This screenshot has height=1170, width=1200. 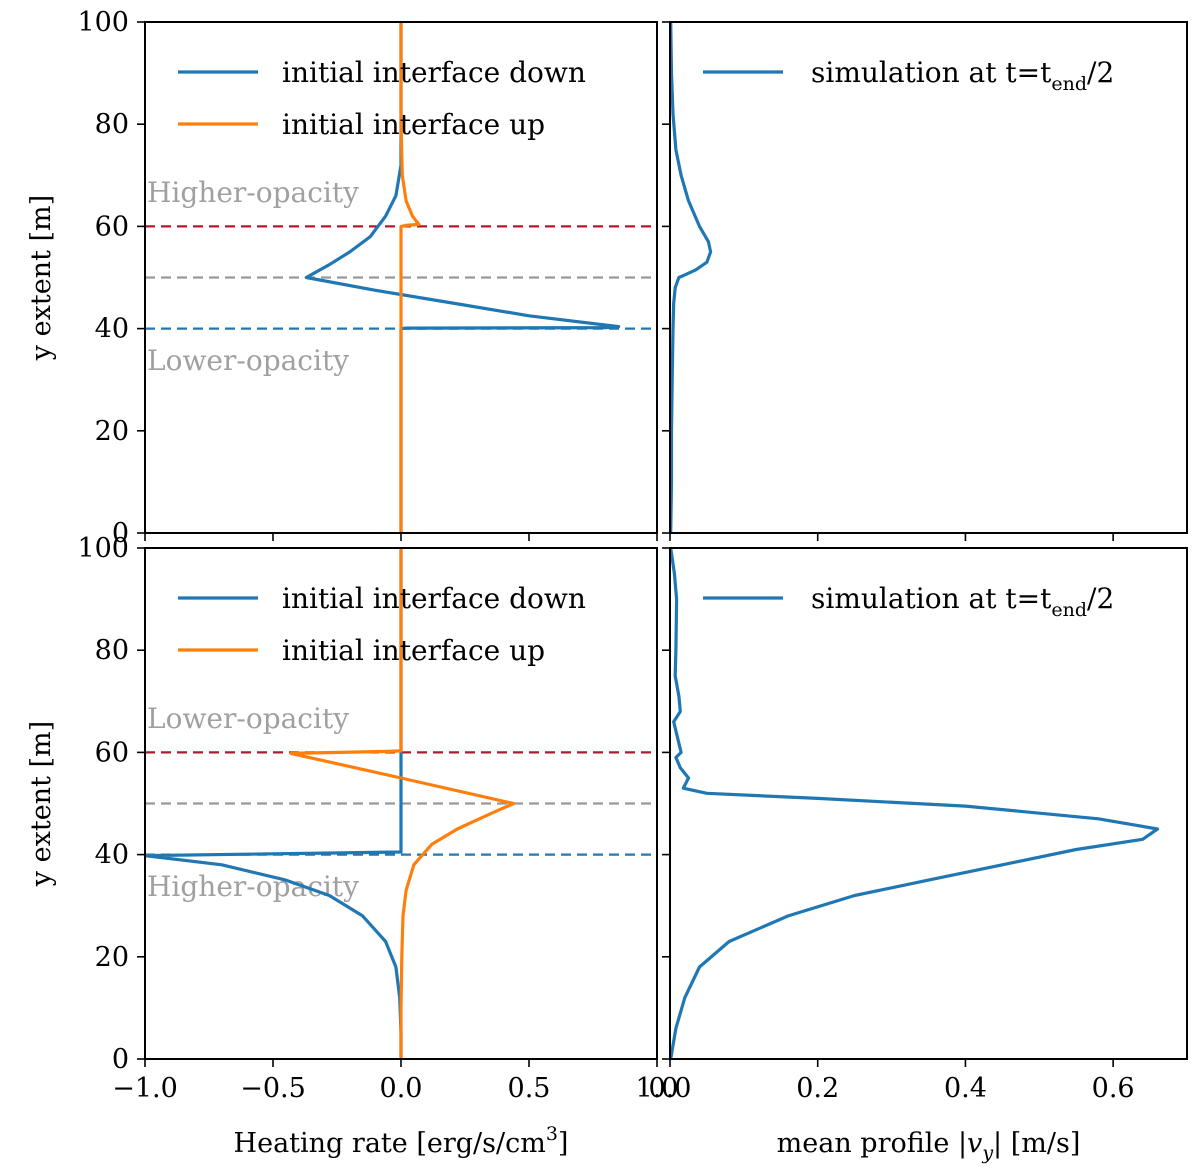 I want to click on x-tick-label: 0.4, so click(x=965, y=1088).